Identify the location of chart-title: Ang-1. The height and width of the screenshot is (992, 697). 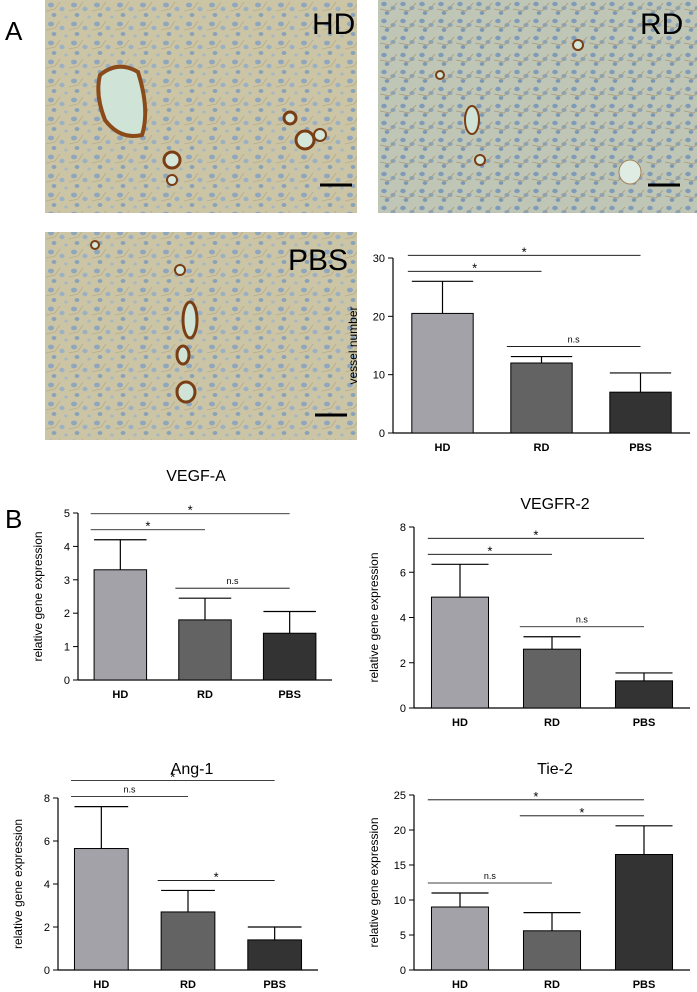
(192, 769).